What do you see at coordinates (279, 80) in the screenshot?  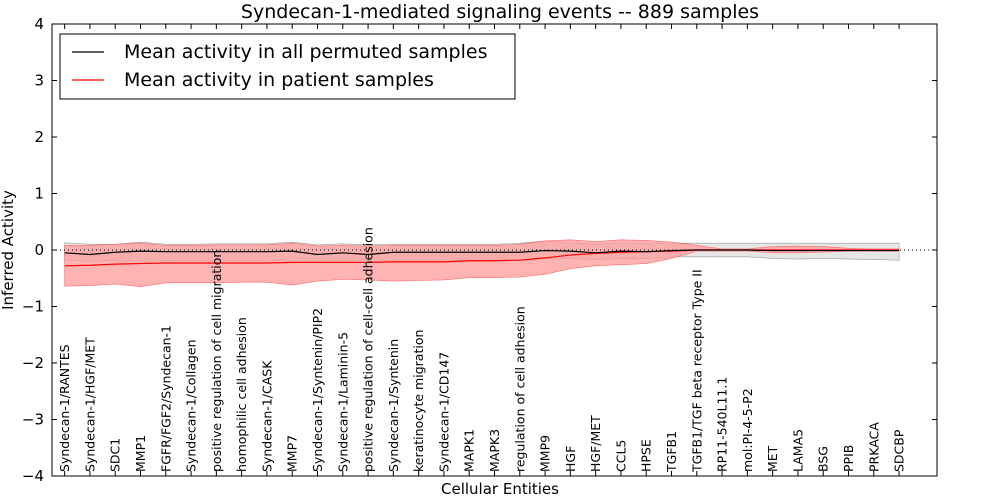 I see `legend-label: Mean activity in patient samples` at bounding box center [279, 80].